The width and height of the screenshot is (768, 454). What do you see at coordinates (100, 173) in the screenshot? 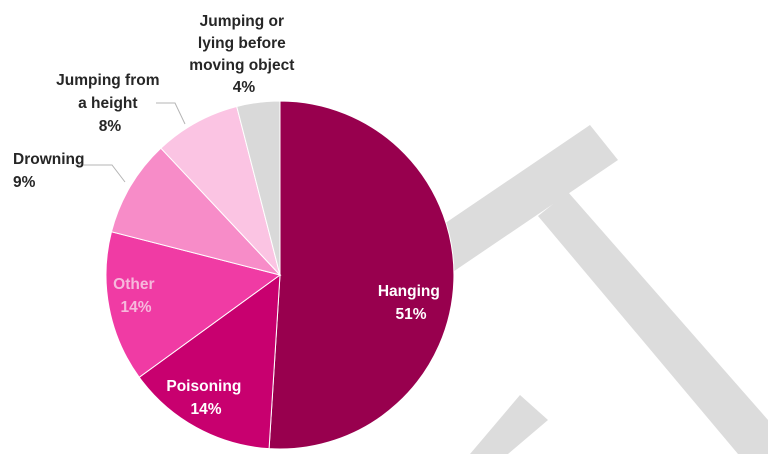
I see `leader-drowning` at bounding box center [100, 173].